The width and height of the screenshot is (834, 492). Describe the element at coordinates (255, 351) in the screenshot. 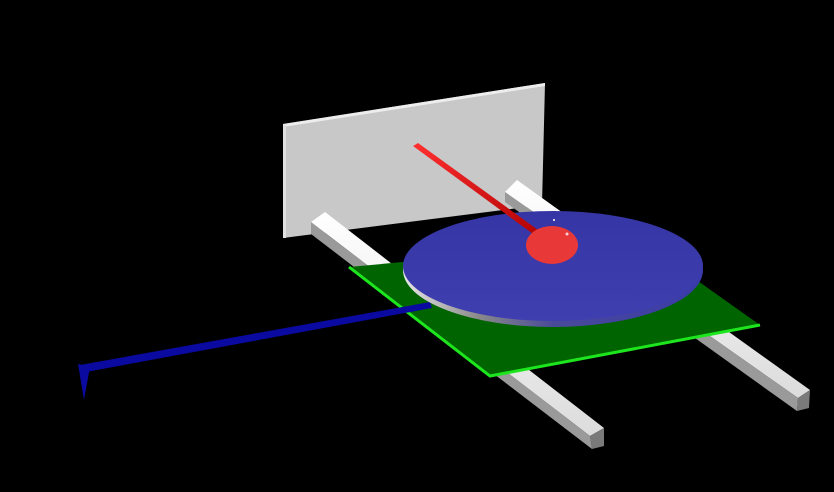

I see `blue-axis-line` at that location.